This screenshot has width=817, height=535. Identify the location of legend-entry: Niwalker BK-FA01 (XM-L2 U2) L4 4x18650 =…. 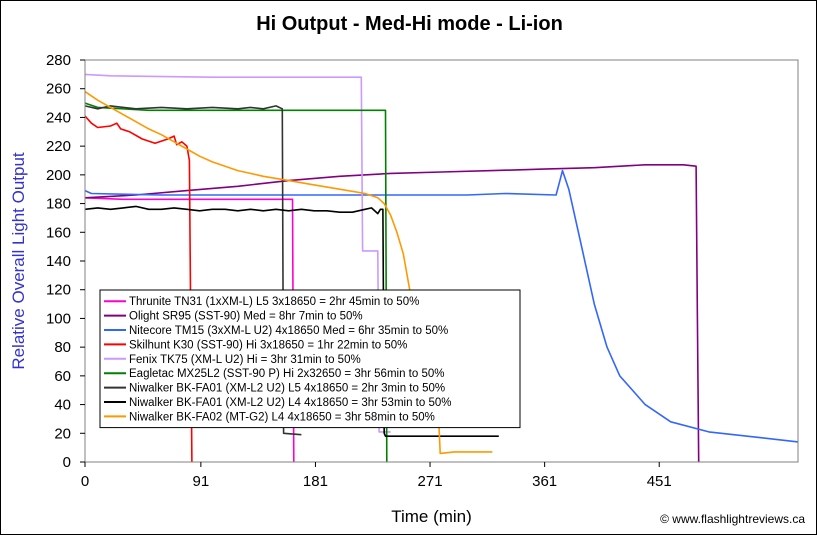
(290, 403).